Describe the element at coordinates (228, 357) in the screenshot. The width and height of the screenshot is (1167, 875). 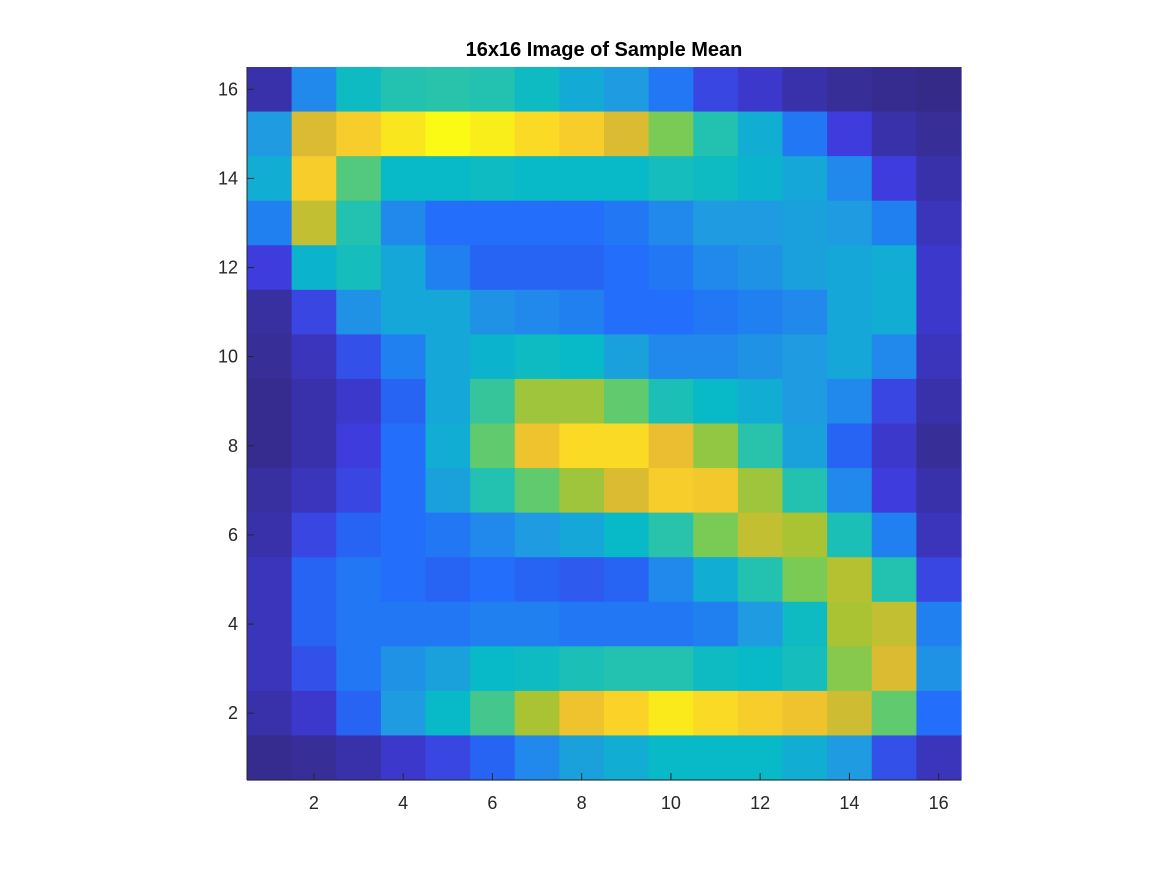
I see `y-tick-label: 10` at that location.